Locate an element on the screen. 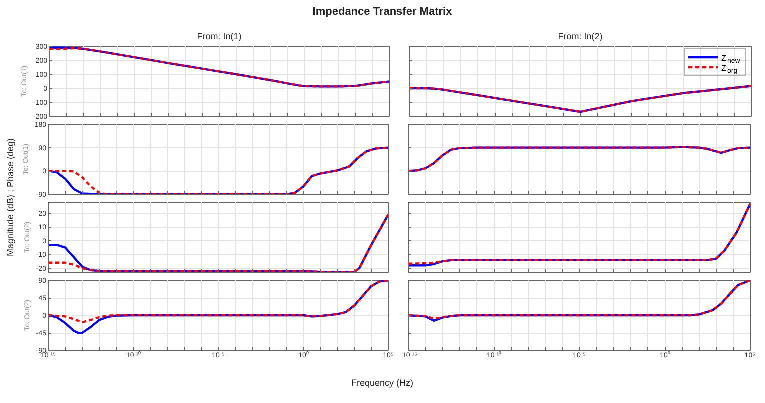  chart-subtitle: From: In(1) is located at coordinates (219, 37).